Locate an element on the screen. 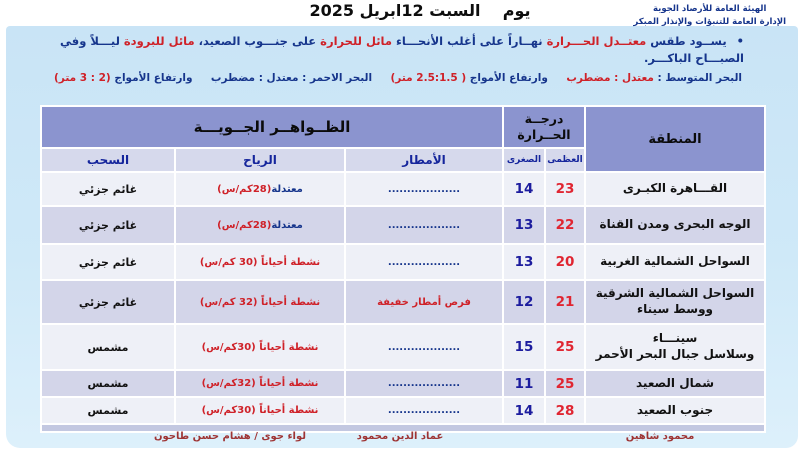  red-sea-wave-height: وارتفاع الأمواج (2 : 3 متر) is located at coordinates (123, 78).